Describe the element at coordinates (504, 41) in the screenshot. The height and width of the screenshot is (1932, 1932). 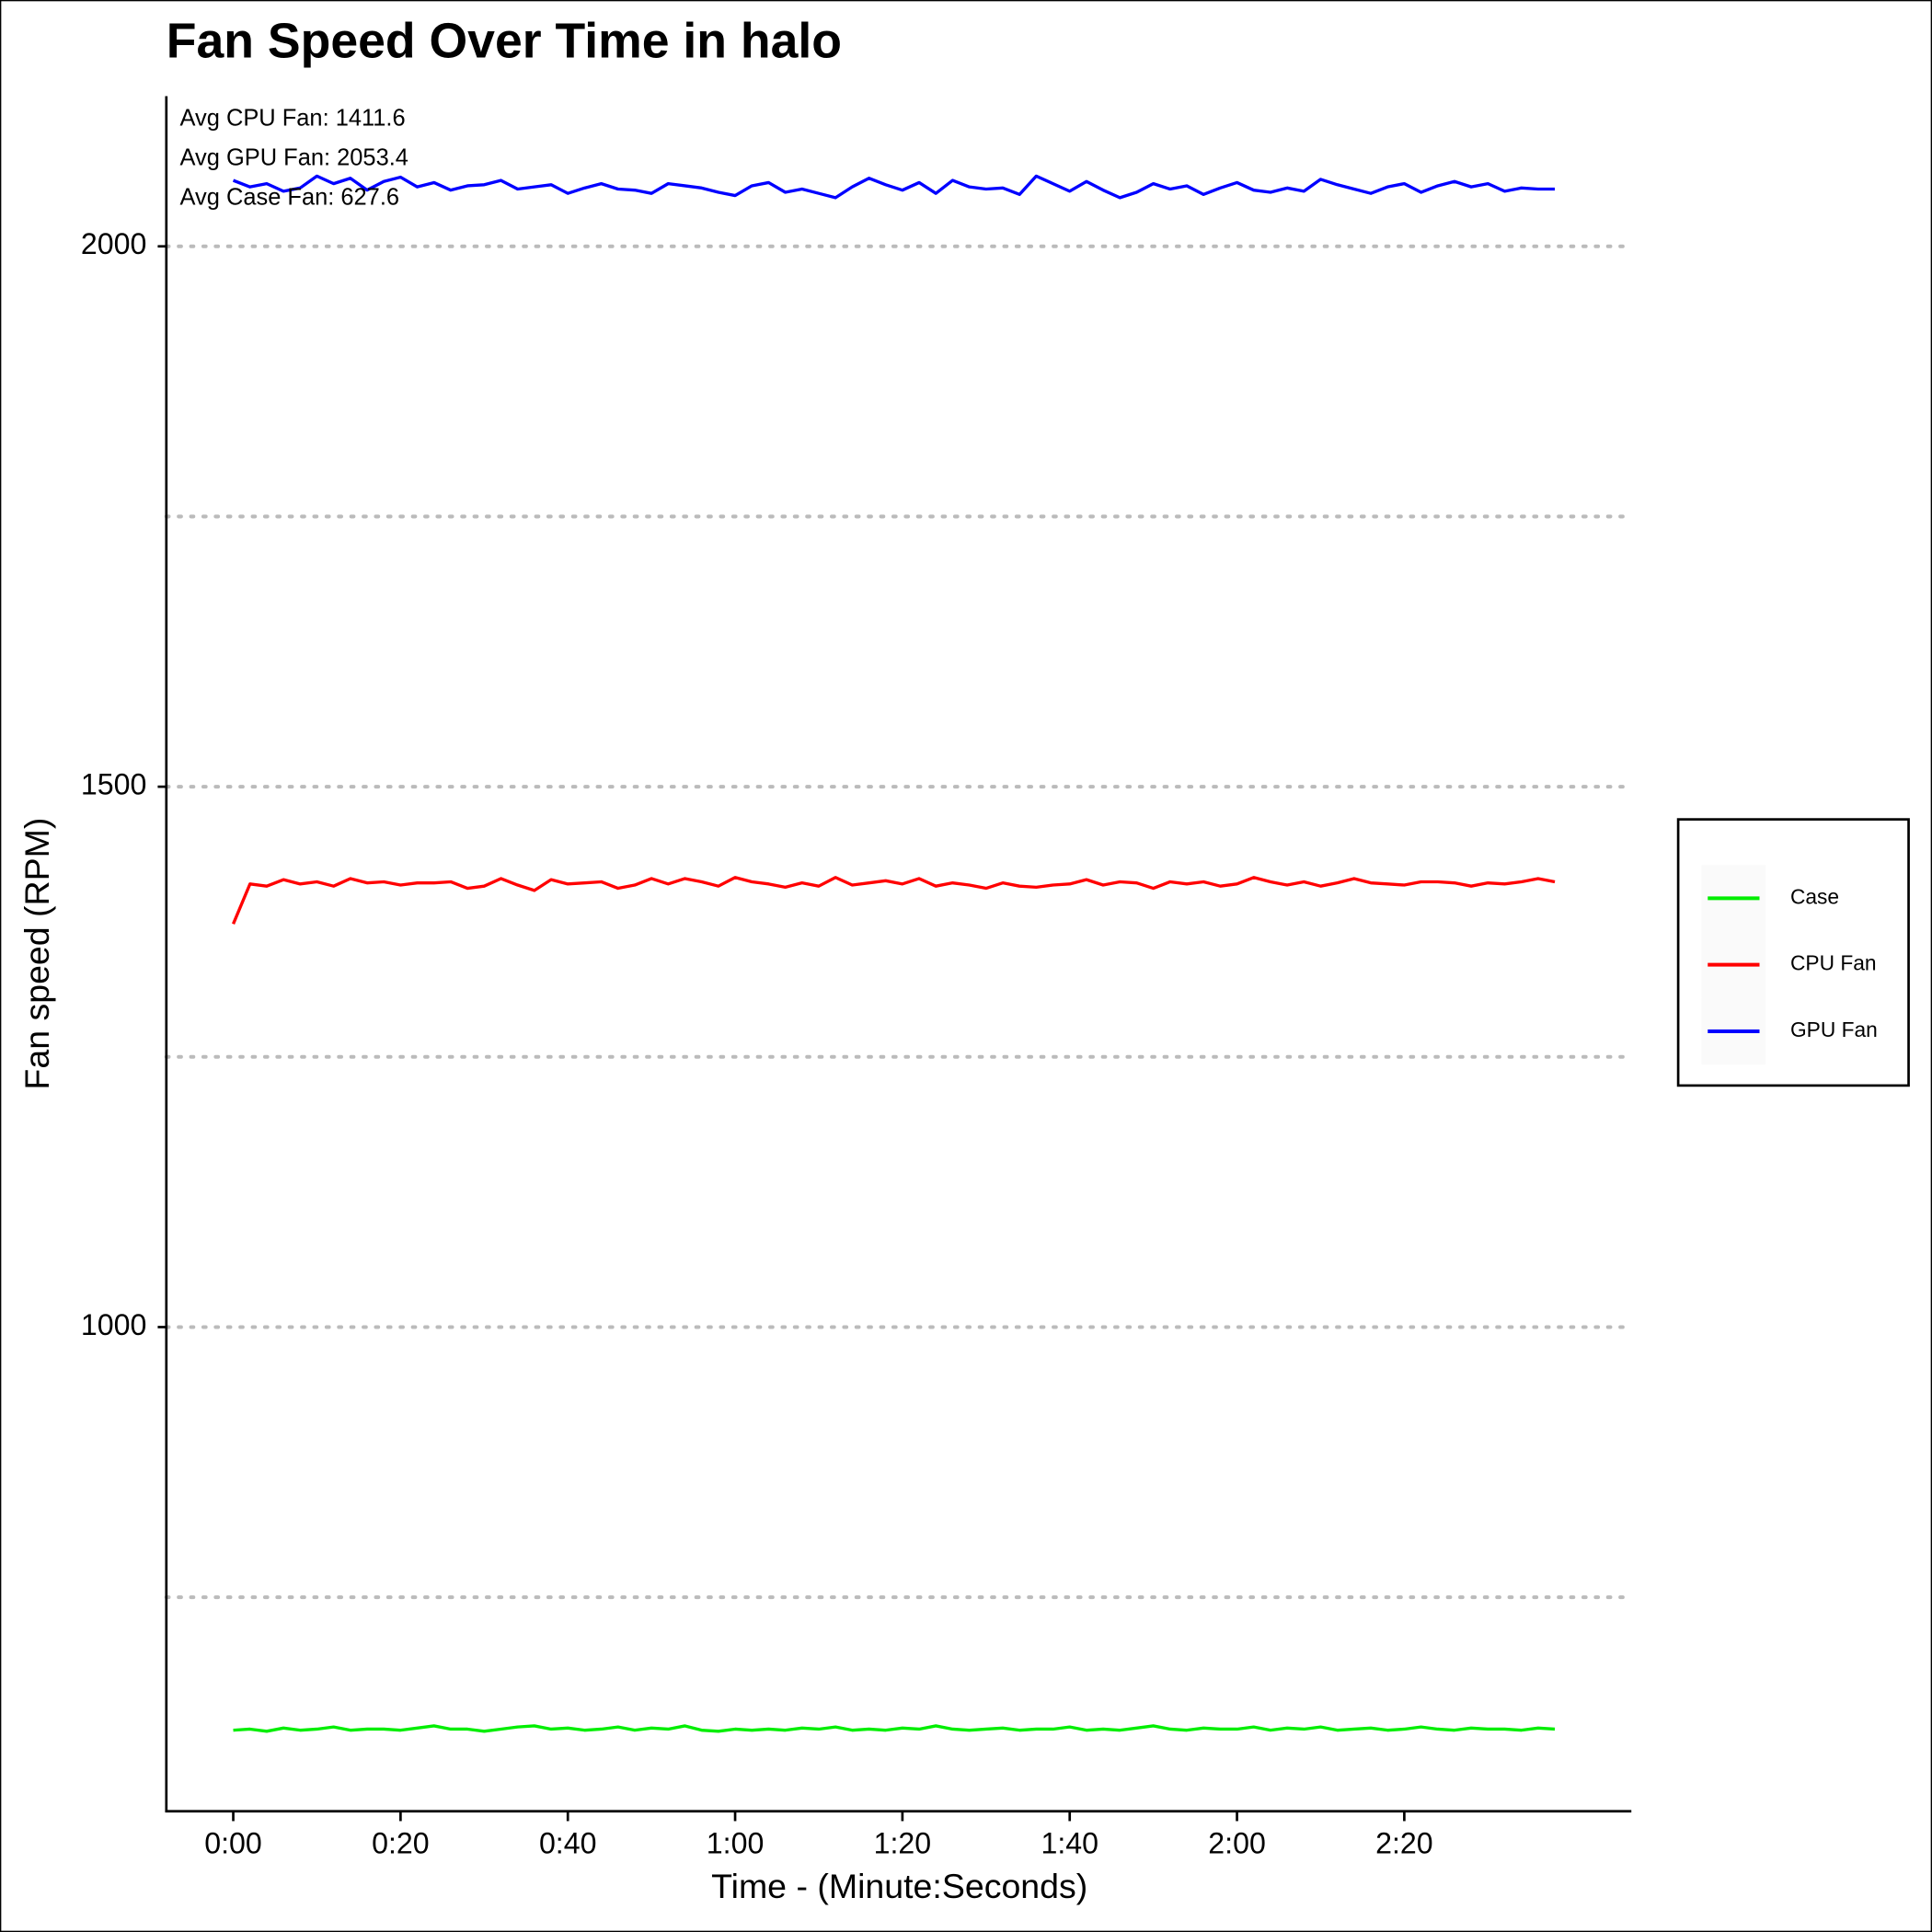
I see `chart-title: Fan Speed Over Time in halo` at that location.